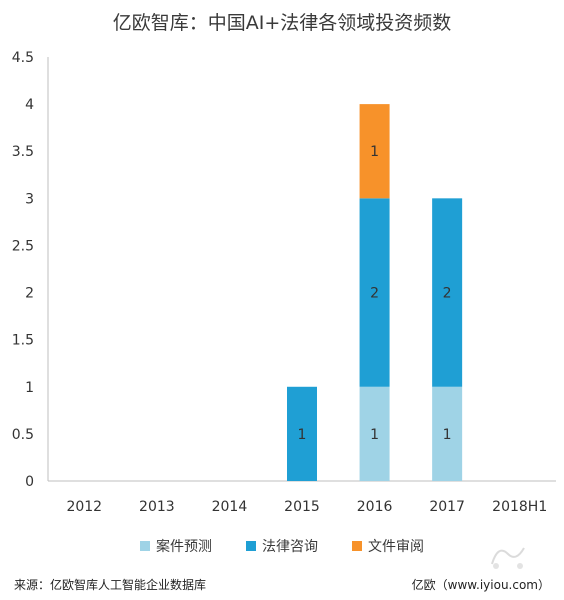  I want to click on y-tick-label: 1.5, so click(23, 341).